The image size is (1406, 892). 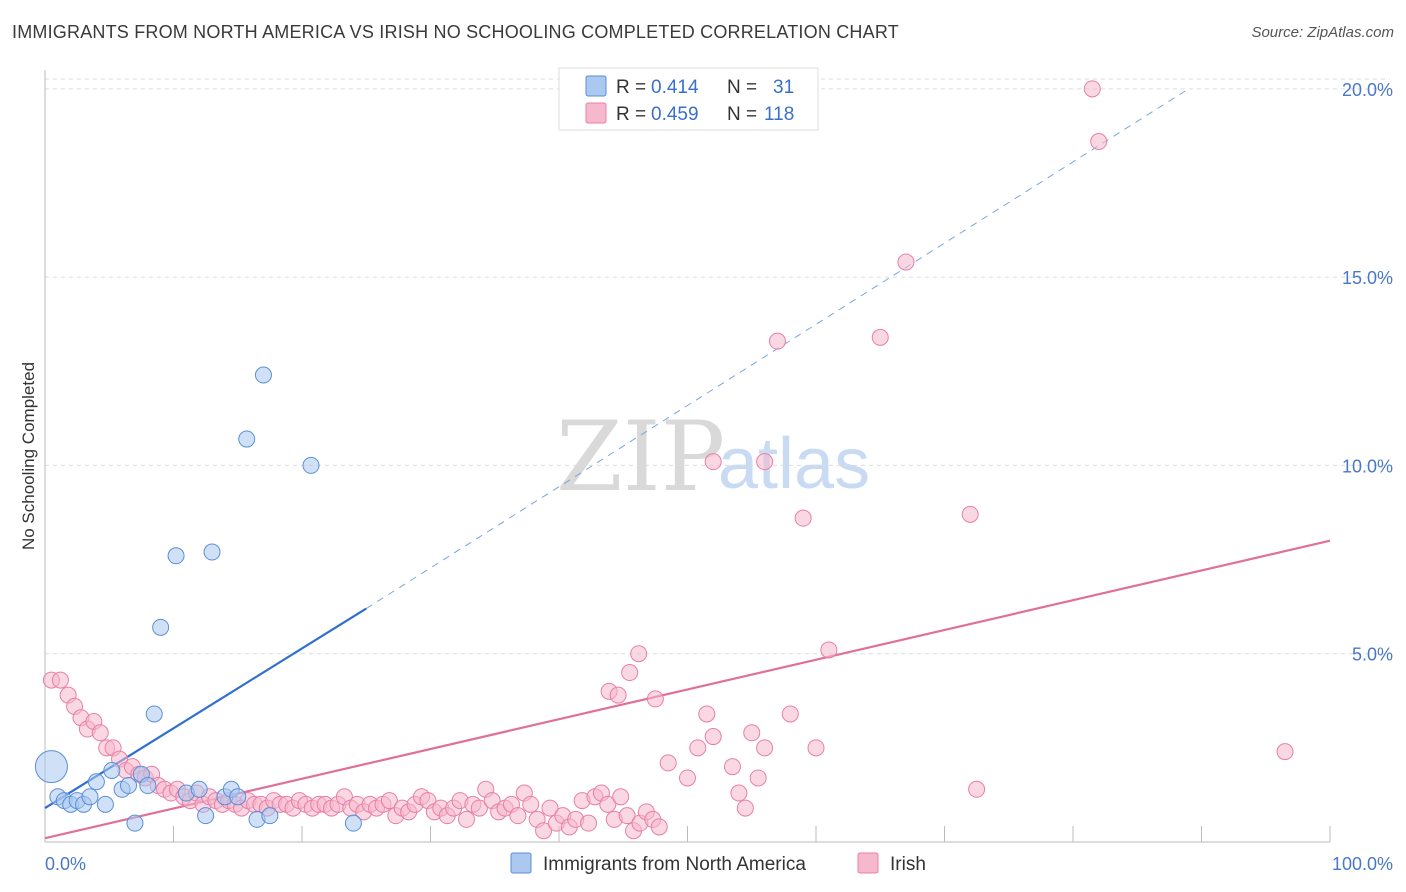 I want to click on x-tick-label: 100.0%, so click(x=1362, y=864).